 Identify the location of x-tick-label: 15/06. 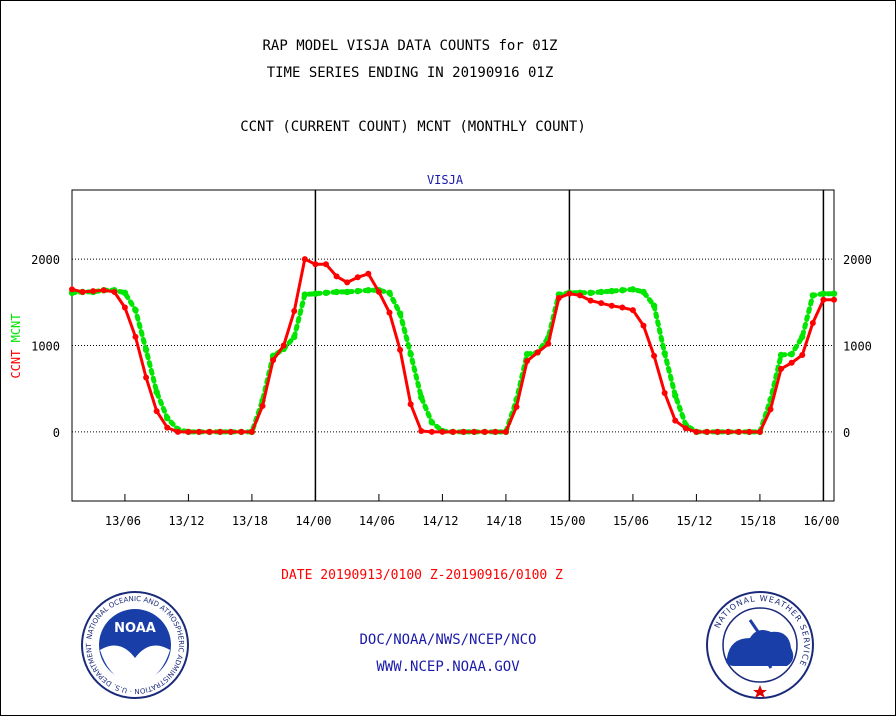
(631, 521).